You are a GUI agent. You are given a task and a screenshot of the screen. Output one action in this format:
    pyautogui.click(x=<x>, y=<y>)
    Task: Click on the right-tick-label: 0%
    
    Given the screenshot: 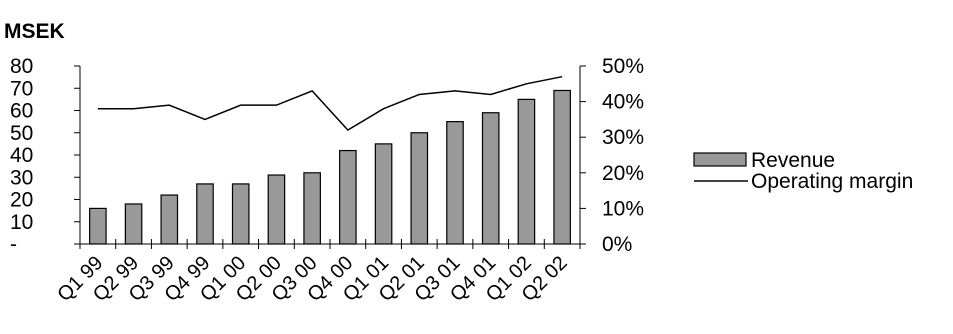 What is the action you would take?
    pyautogui.click(x=617, y=244)
    